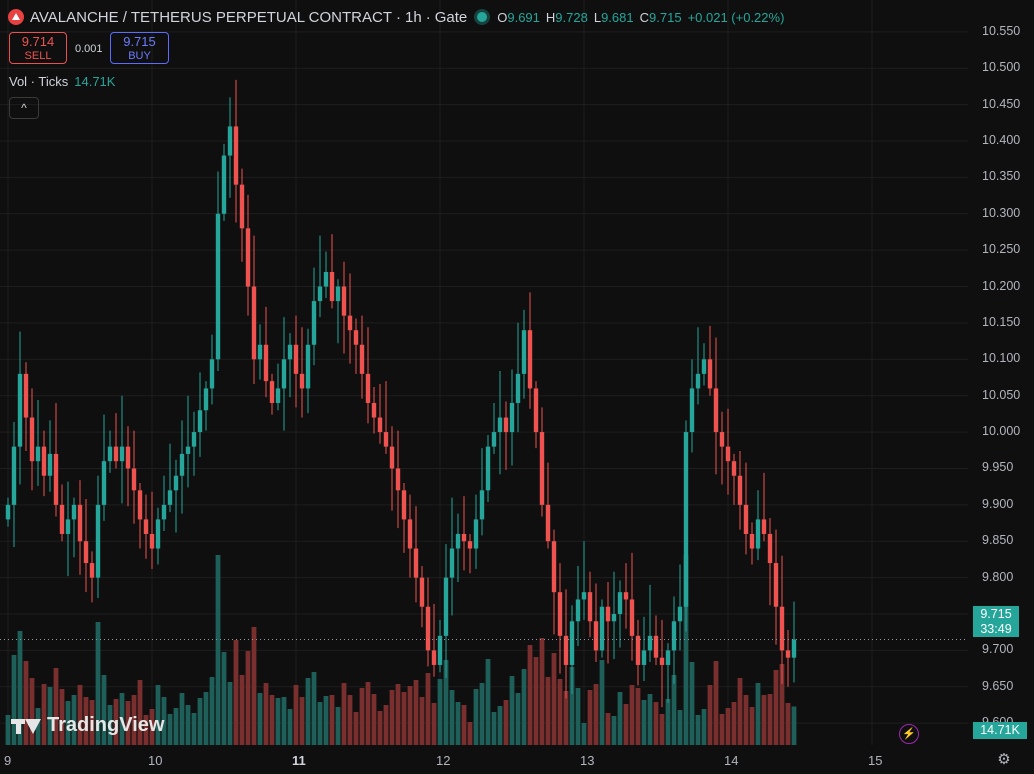 The image size is (1034, 774). Describe the element at coordinates (731, 760) in the screenshot. I see `time-tick-label: 14` at that location.